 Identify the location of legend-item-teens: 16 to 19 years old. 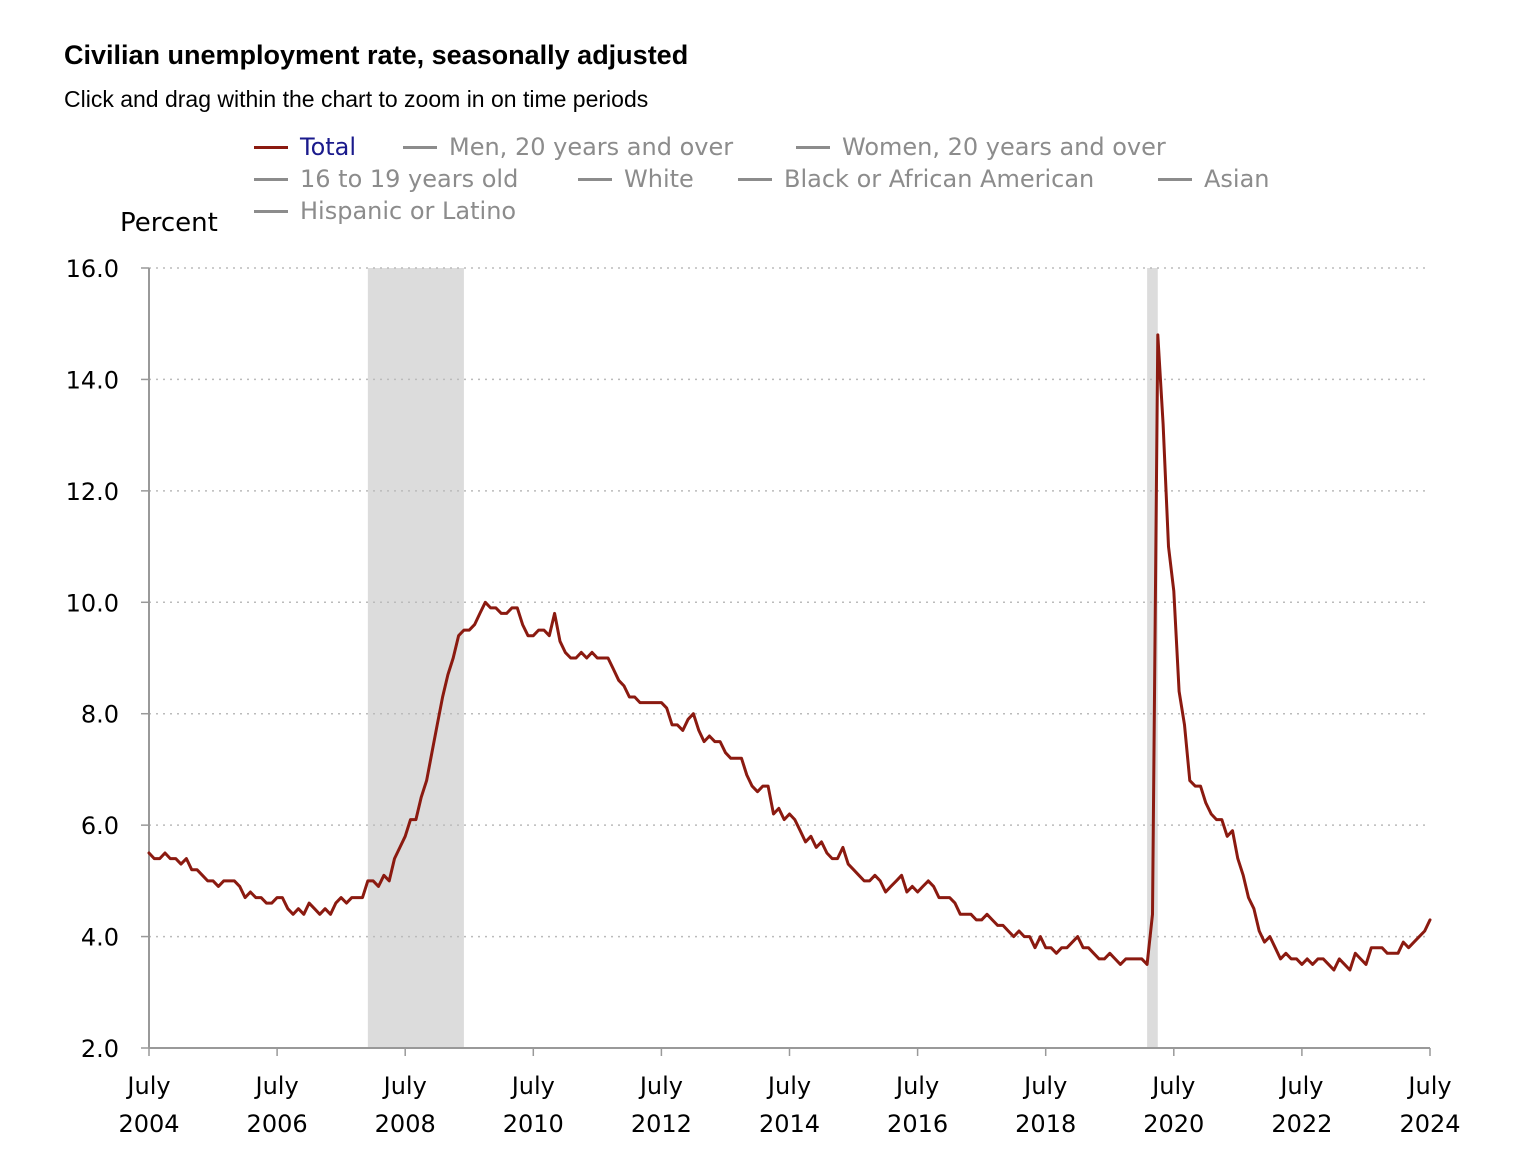
(386, 179).